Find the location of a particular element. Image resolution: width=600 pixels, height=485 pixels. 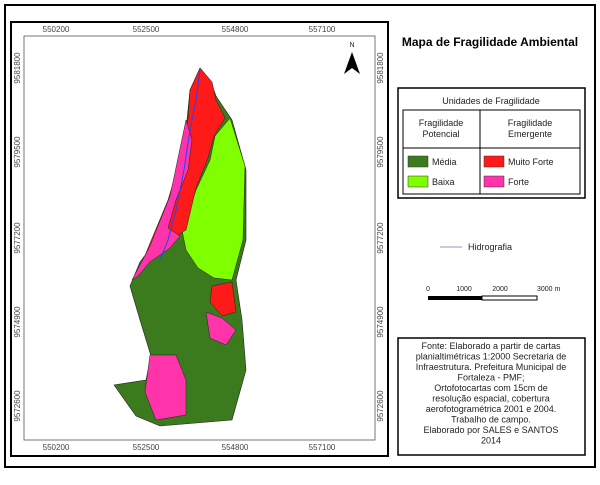

scale-label: 0 is located at coordinates (428, 289).